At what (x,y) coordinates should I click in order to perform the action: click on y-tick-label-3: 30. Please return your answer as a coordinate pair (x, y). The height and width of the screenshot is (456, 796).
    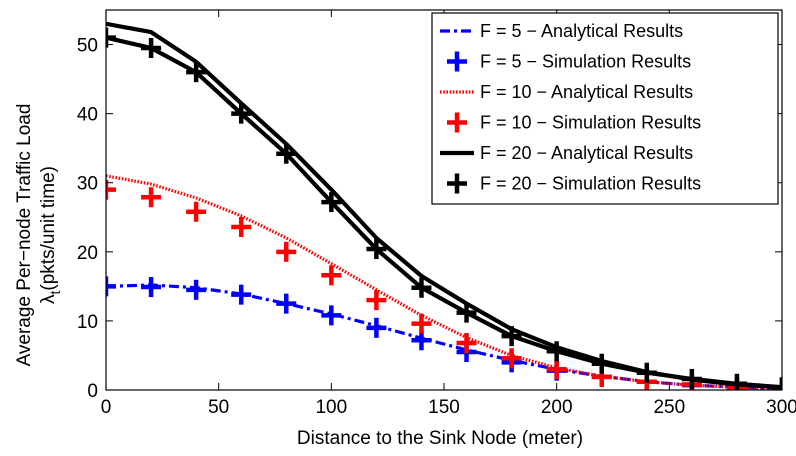
    Looking at the image, I should click on (87, 184).